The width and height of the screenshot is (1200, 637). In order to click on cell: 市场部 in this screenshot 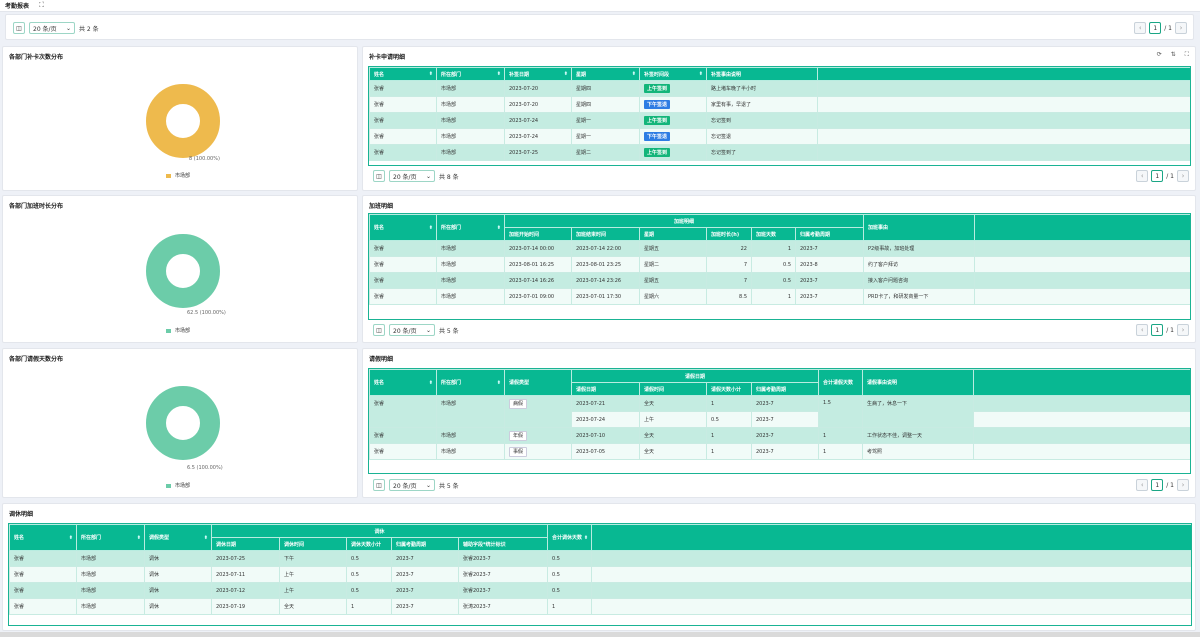, I will do `click(110, 590)`.